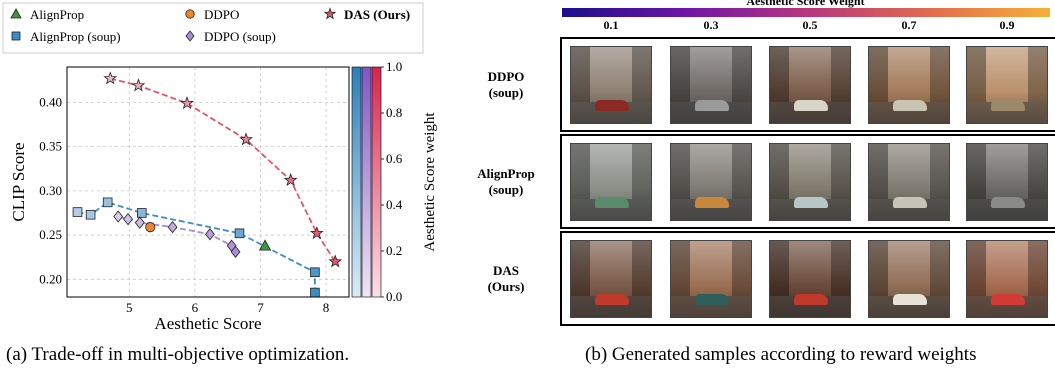  I want to click on weight-colorbar-title: Aesthetic Score Weight, so click(805, 4).